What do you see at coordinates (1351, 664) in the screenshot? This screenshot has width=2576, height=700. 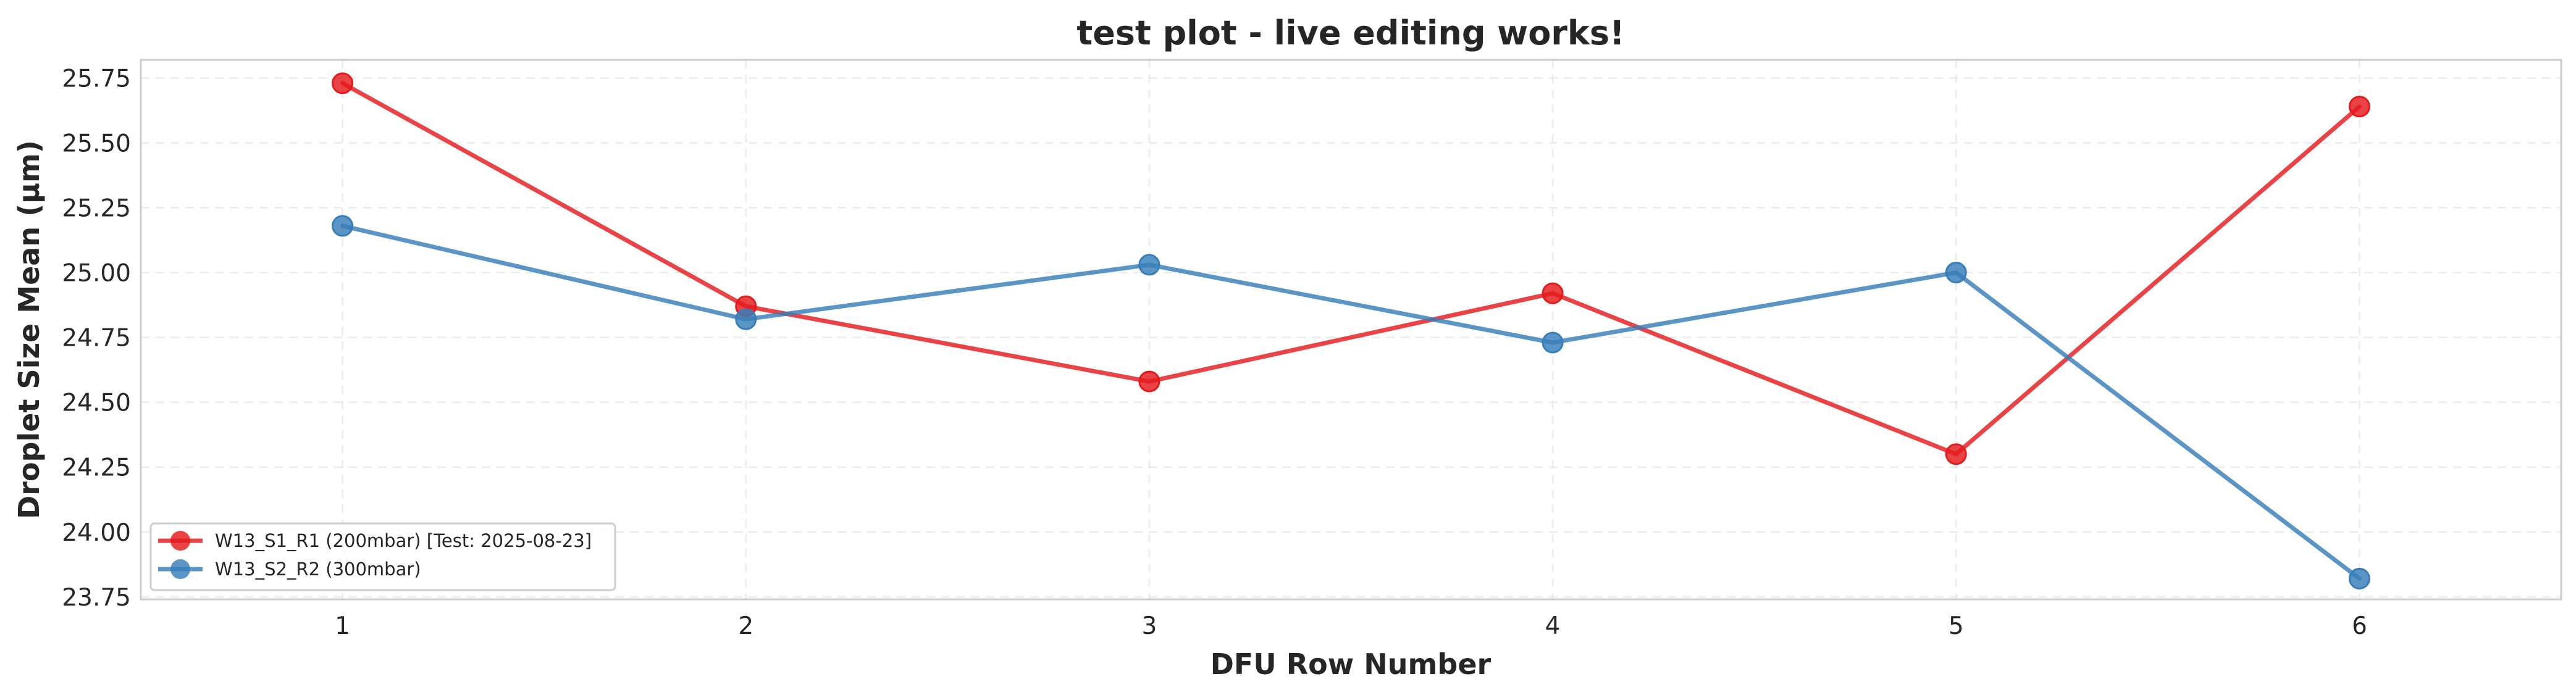 I see `x-axis-label: DFU Row Number` at bounding box center [1351, 664].